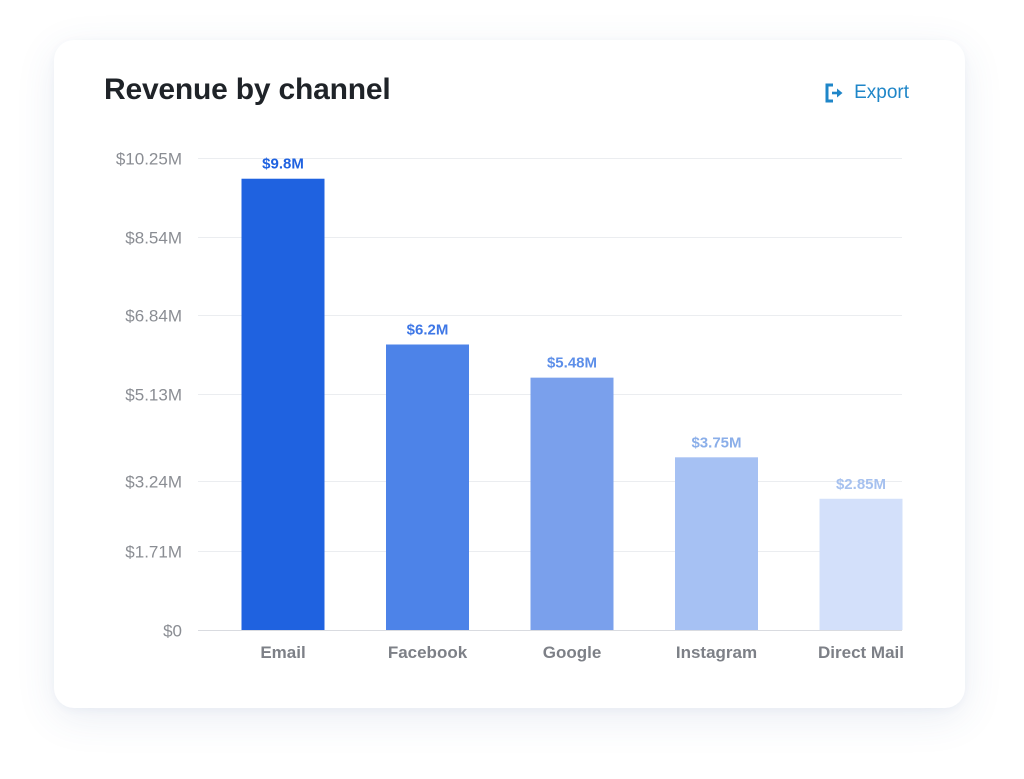 This screenshot has width=1024, height=779. I want to click on y-tick-label: $6.84M, so click(153, 316).